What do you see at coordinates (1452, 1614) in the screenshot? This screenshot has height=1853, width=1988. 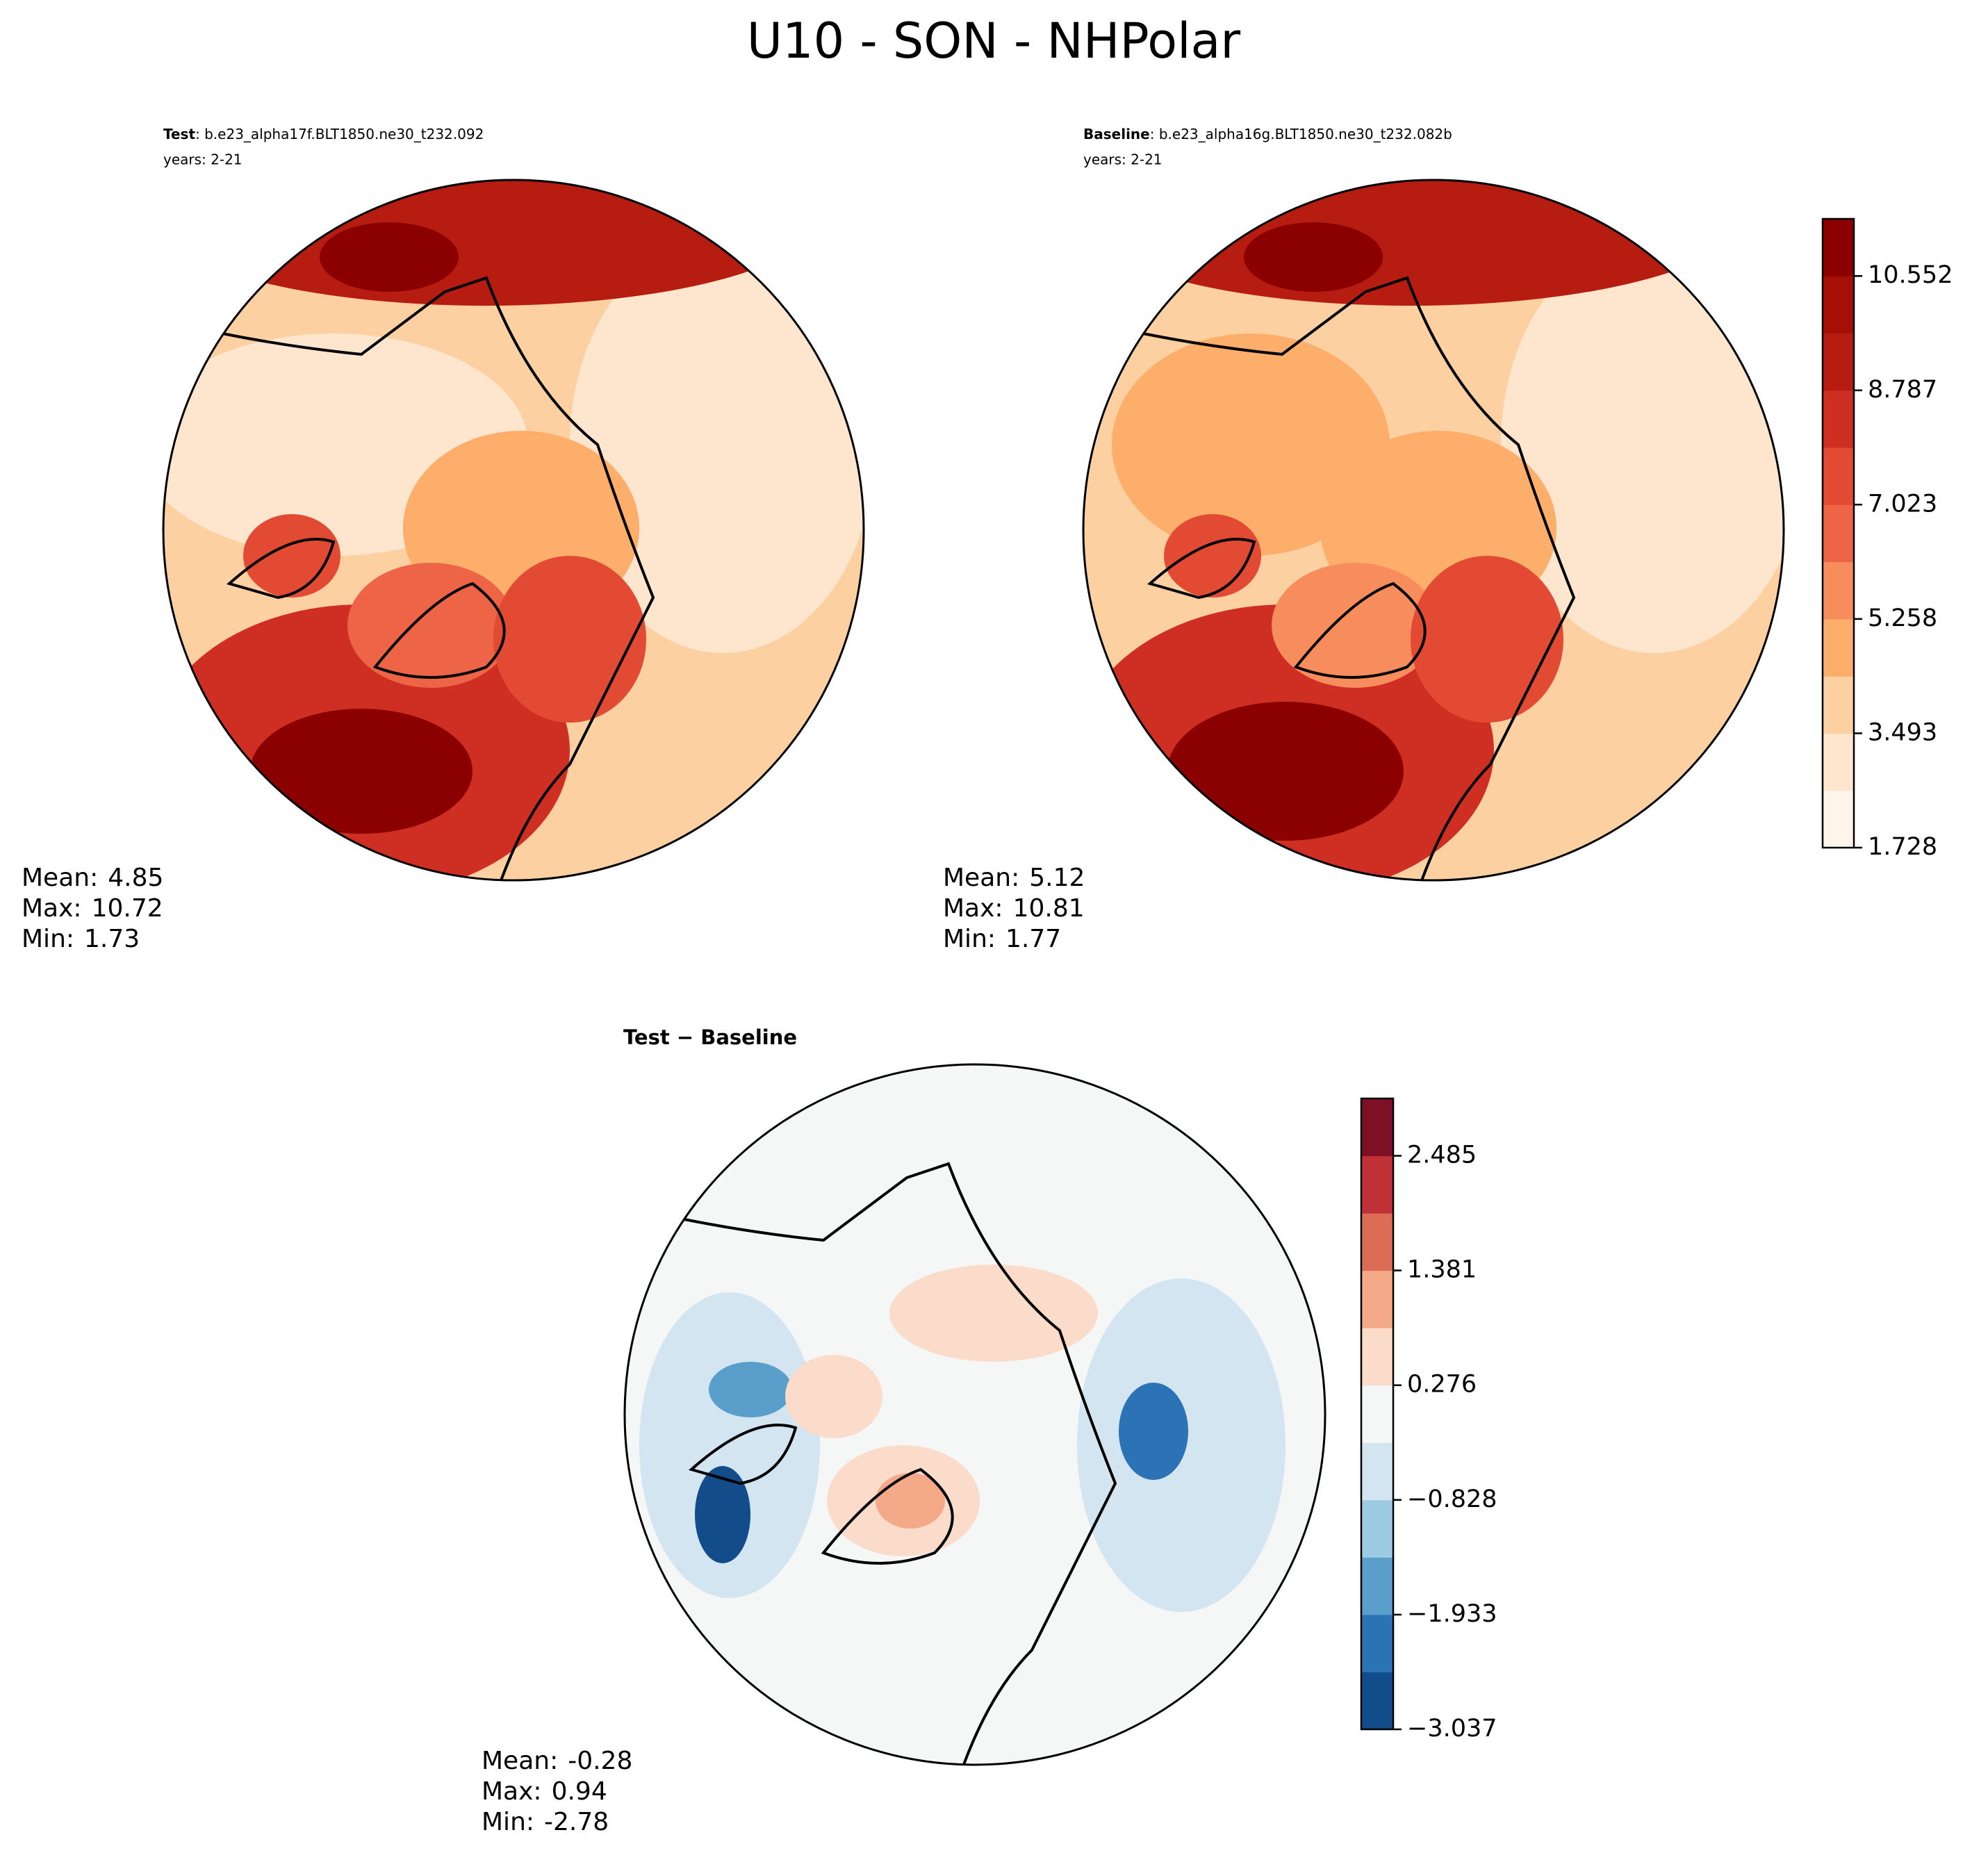 I see `colorbar-tick-label: −1.933` at bounding box center [1452, 1614].